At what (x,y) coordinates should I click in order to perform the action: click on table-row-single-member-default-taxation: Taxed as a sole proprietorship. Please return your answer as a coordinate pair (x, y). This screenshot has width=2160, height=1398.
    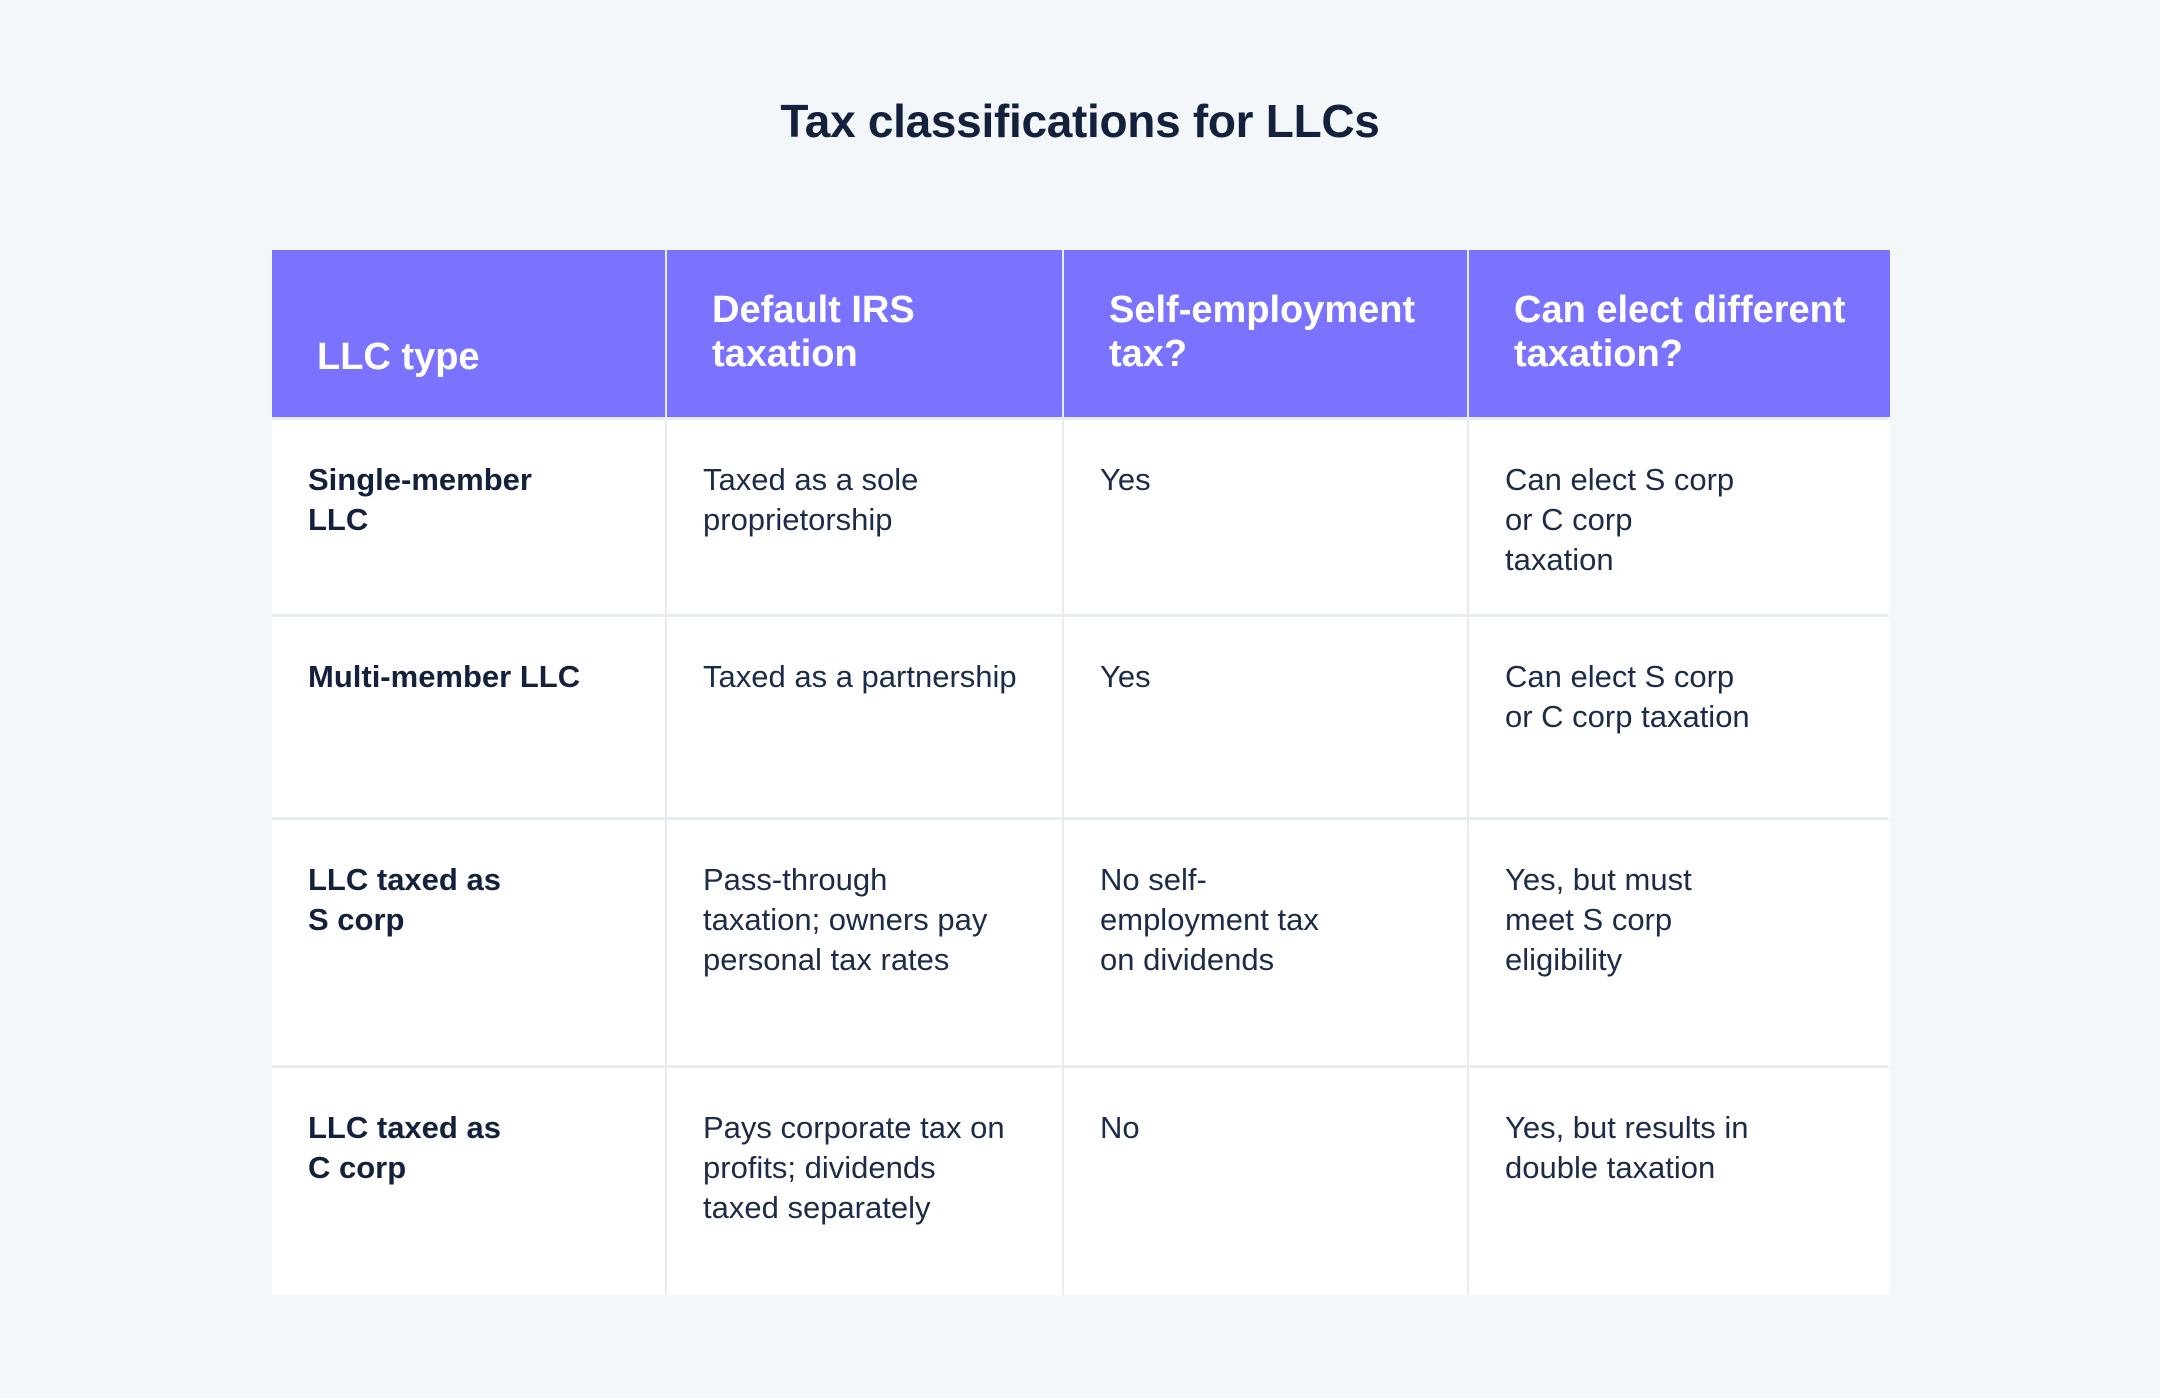
    Looking at the image, I should click on (864, 517).